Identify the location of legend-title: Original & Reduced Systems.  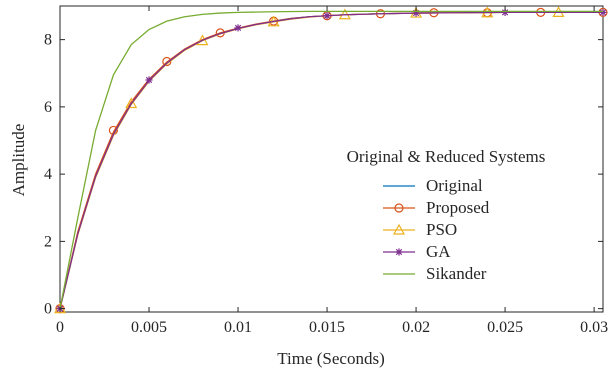
(446, 156).